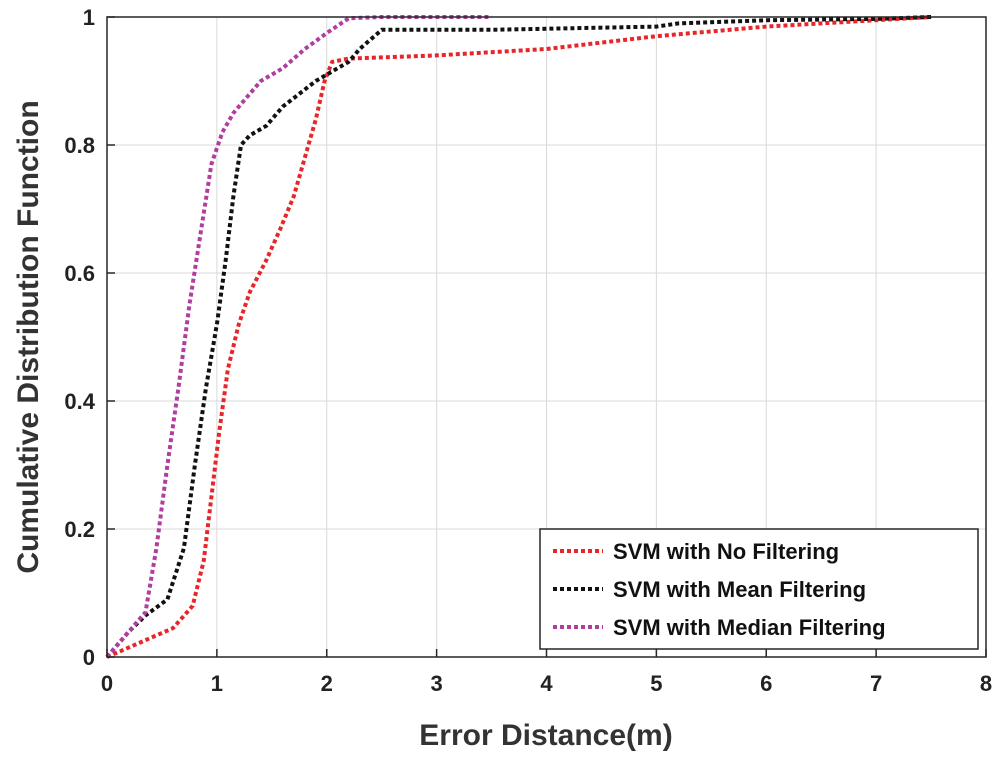  I want to click on legend-label-median-filtering: SVM with Median Filtering, so click(749, 627).